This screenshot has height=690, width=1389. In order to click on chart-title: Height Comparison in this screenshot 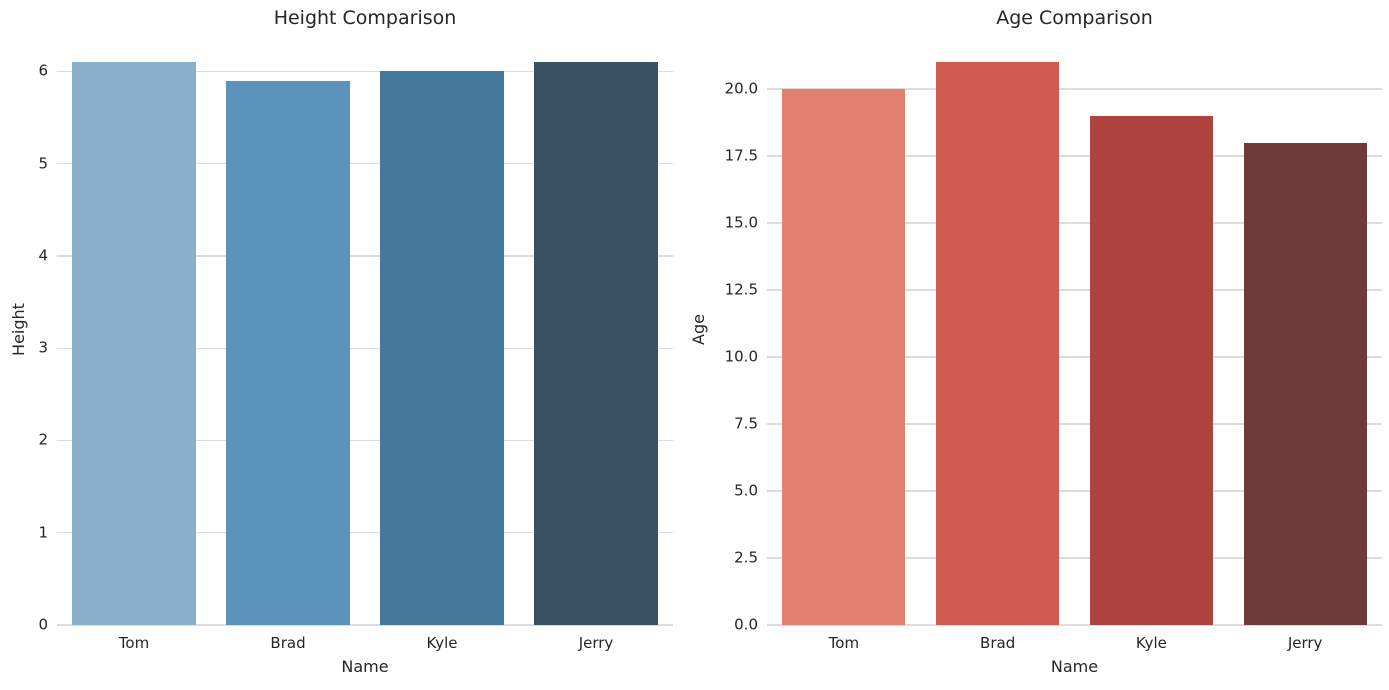, I will do `click(365, 18)`.